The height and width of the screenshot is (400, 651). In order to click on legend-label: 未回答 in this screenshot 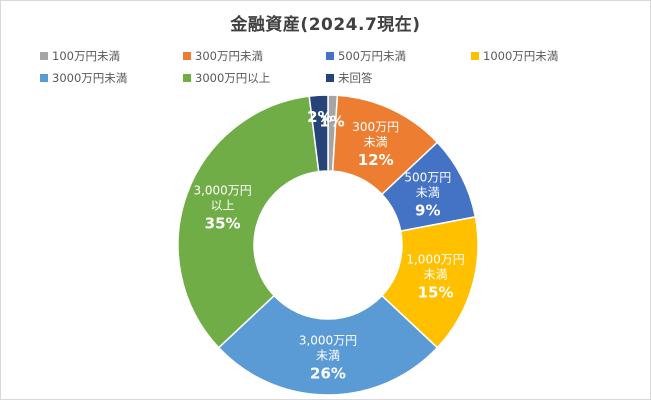, I will do `click(355, 78)`.